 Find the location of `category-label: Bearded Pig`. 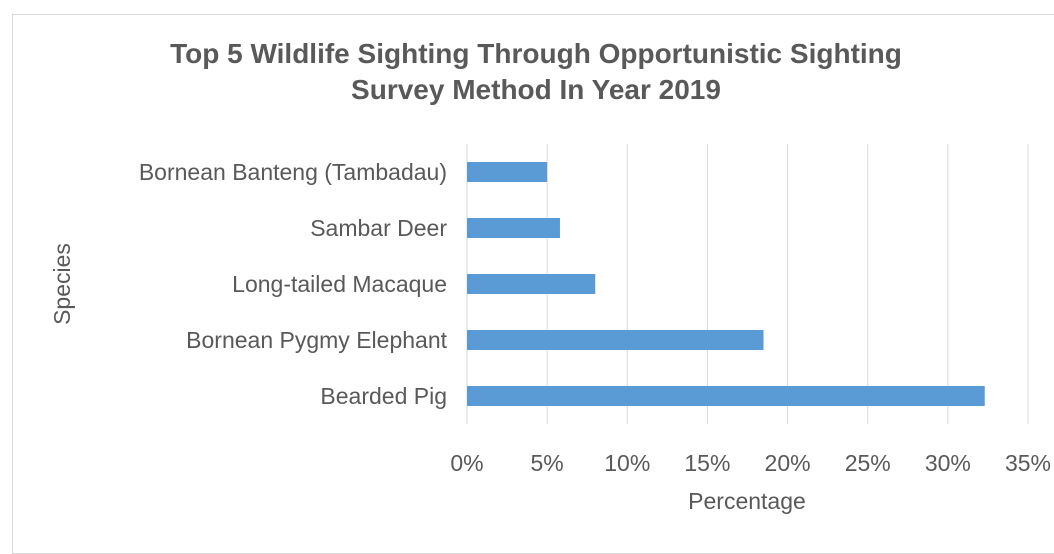

category-label: Bearded Pig is located at coordinates (383, 396).